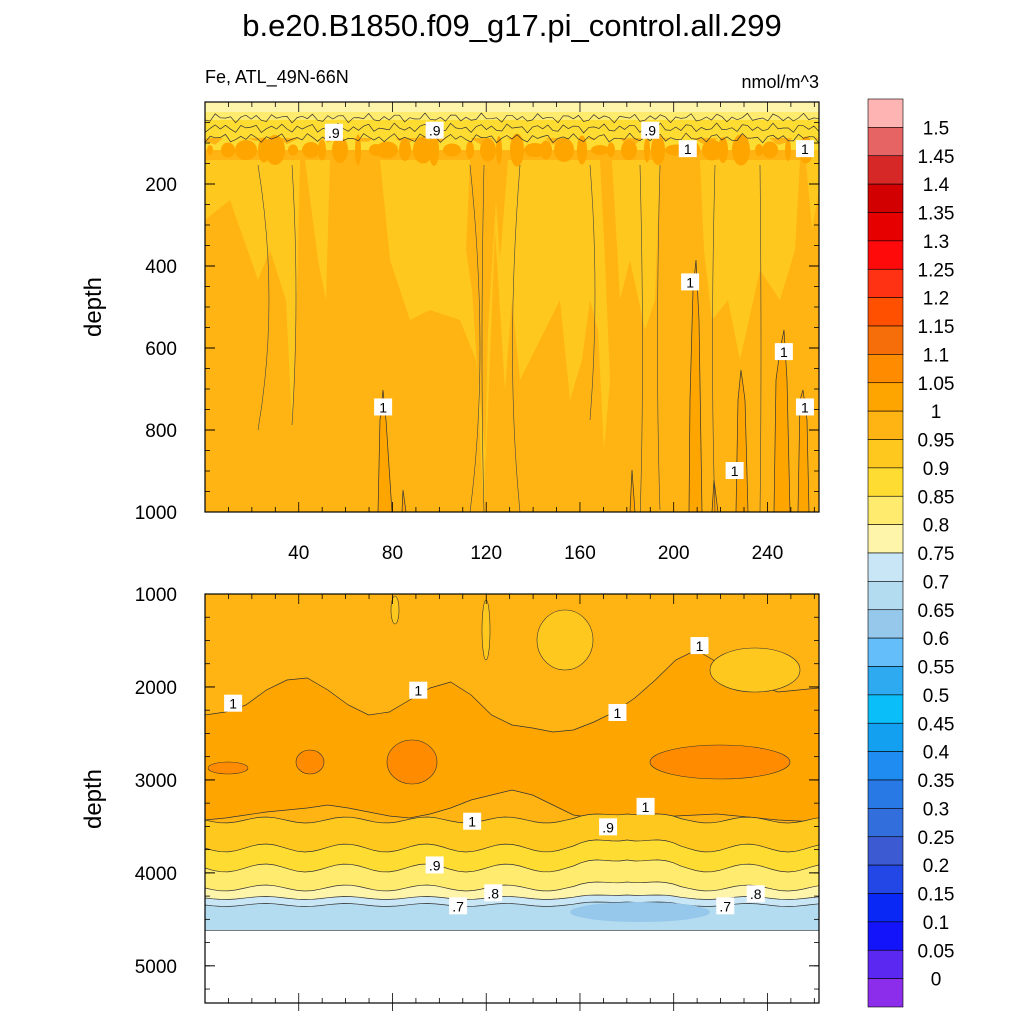  What do you see at coordinates (936, 866) in the screenshot?
I see `colorbar-label: 0.2` at bounding box center [936, 866].